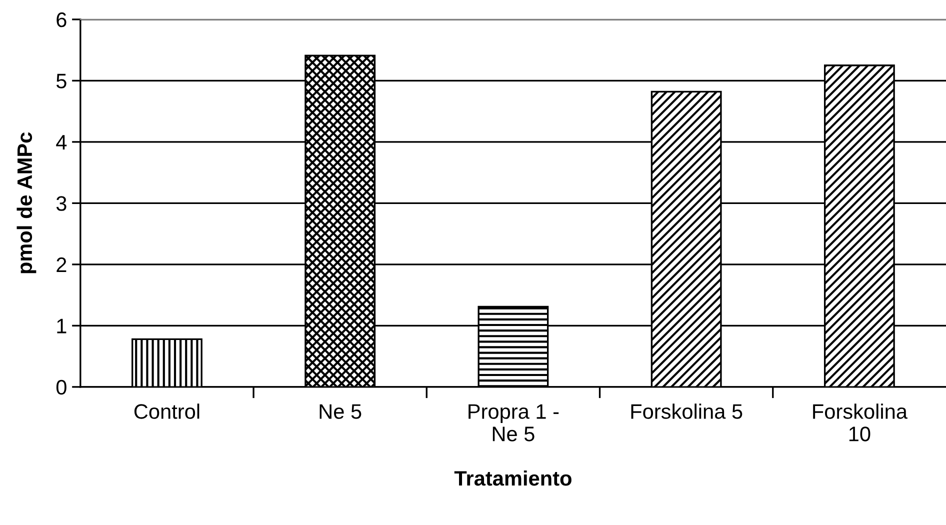 The image size is (946, 525). Describe the element at coordinates (61, 20) in the screenshot. I see `y-tick-label: 6` at that location.